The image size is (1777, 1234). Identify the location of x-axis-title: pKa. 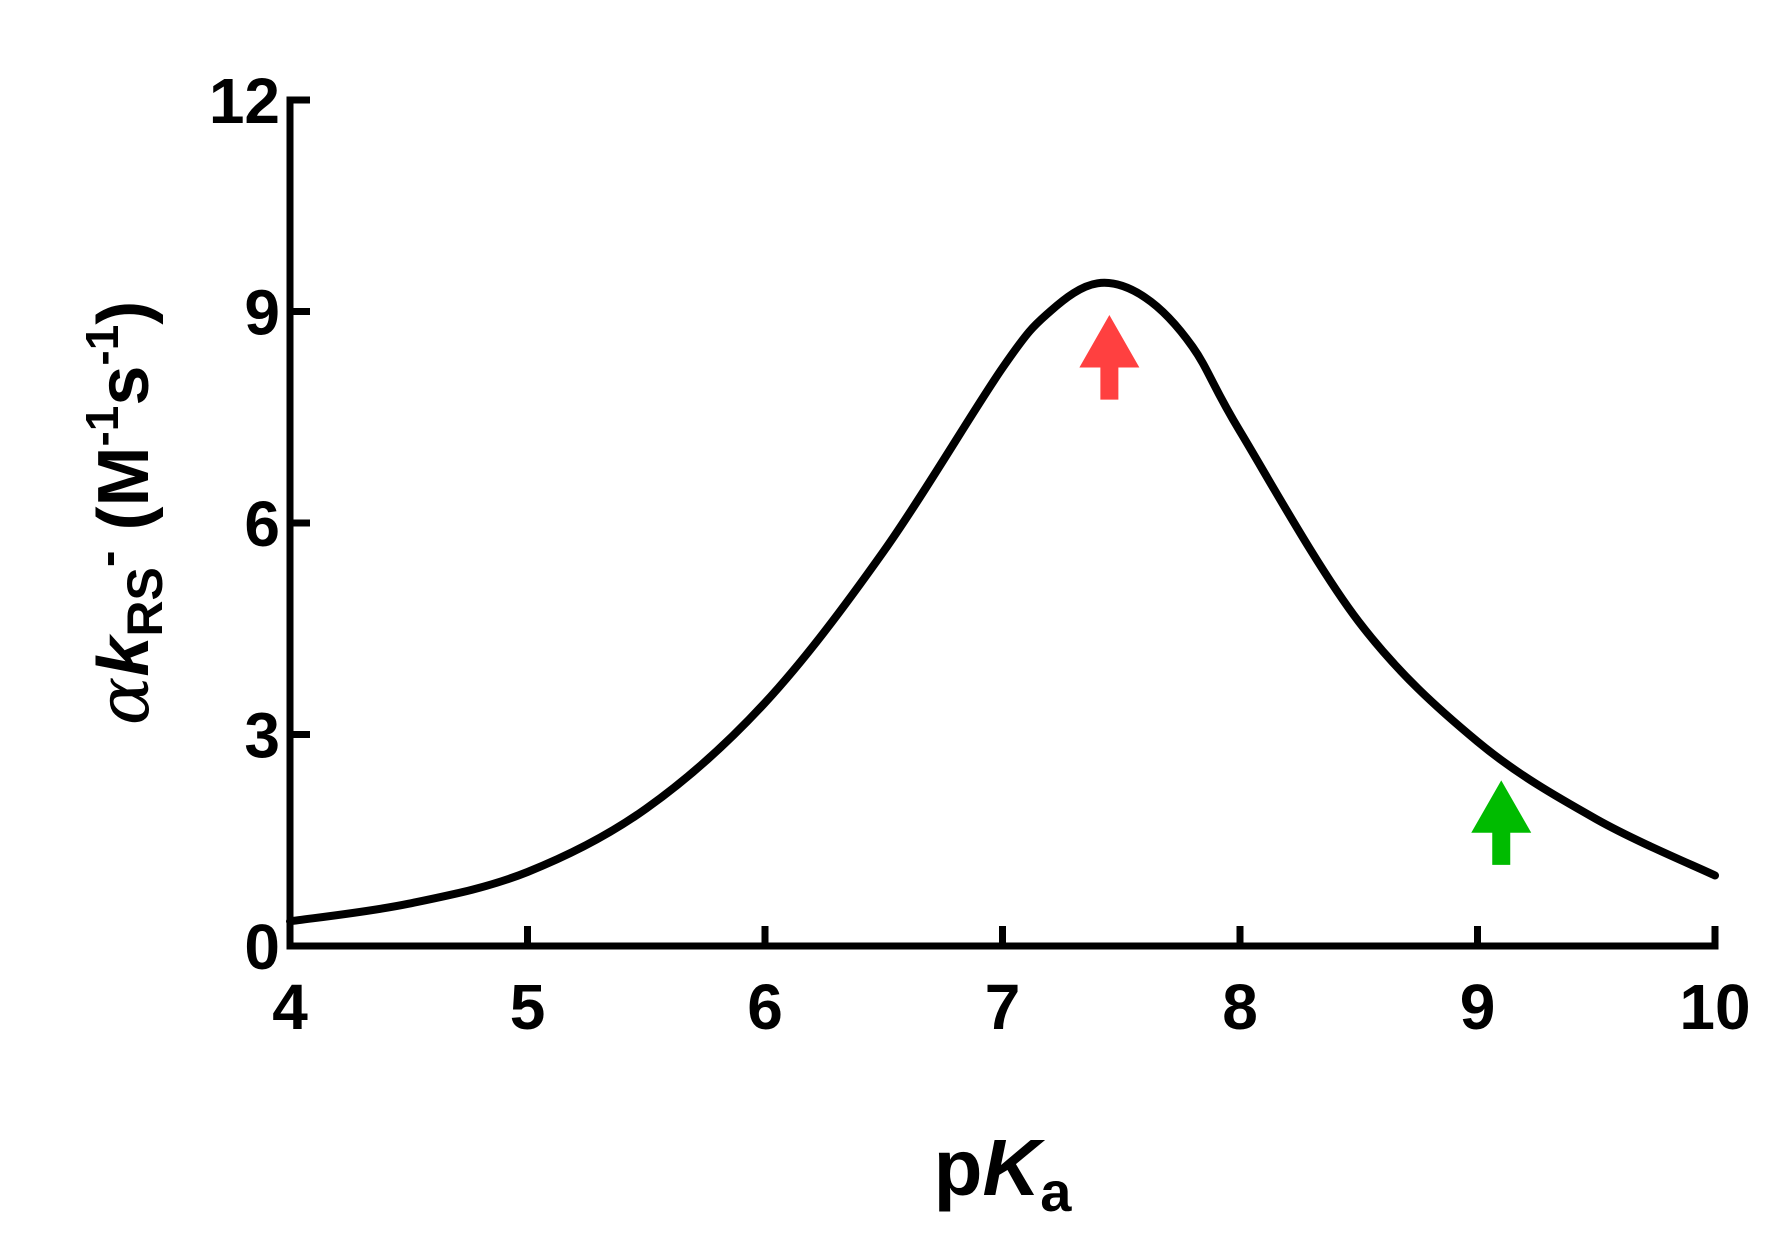
(1003, 1173).